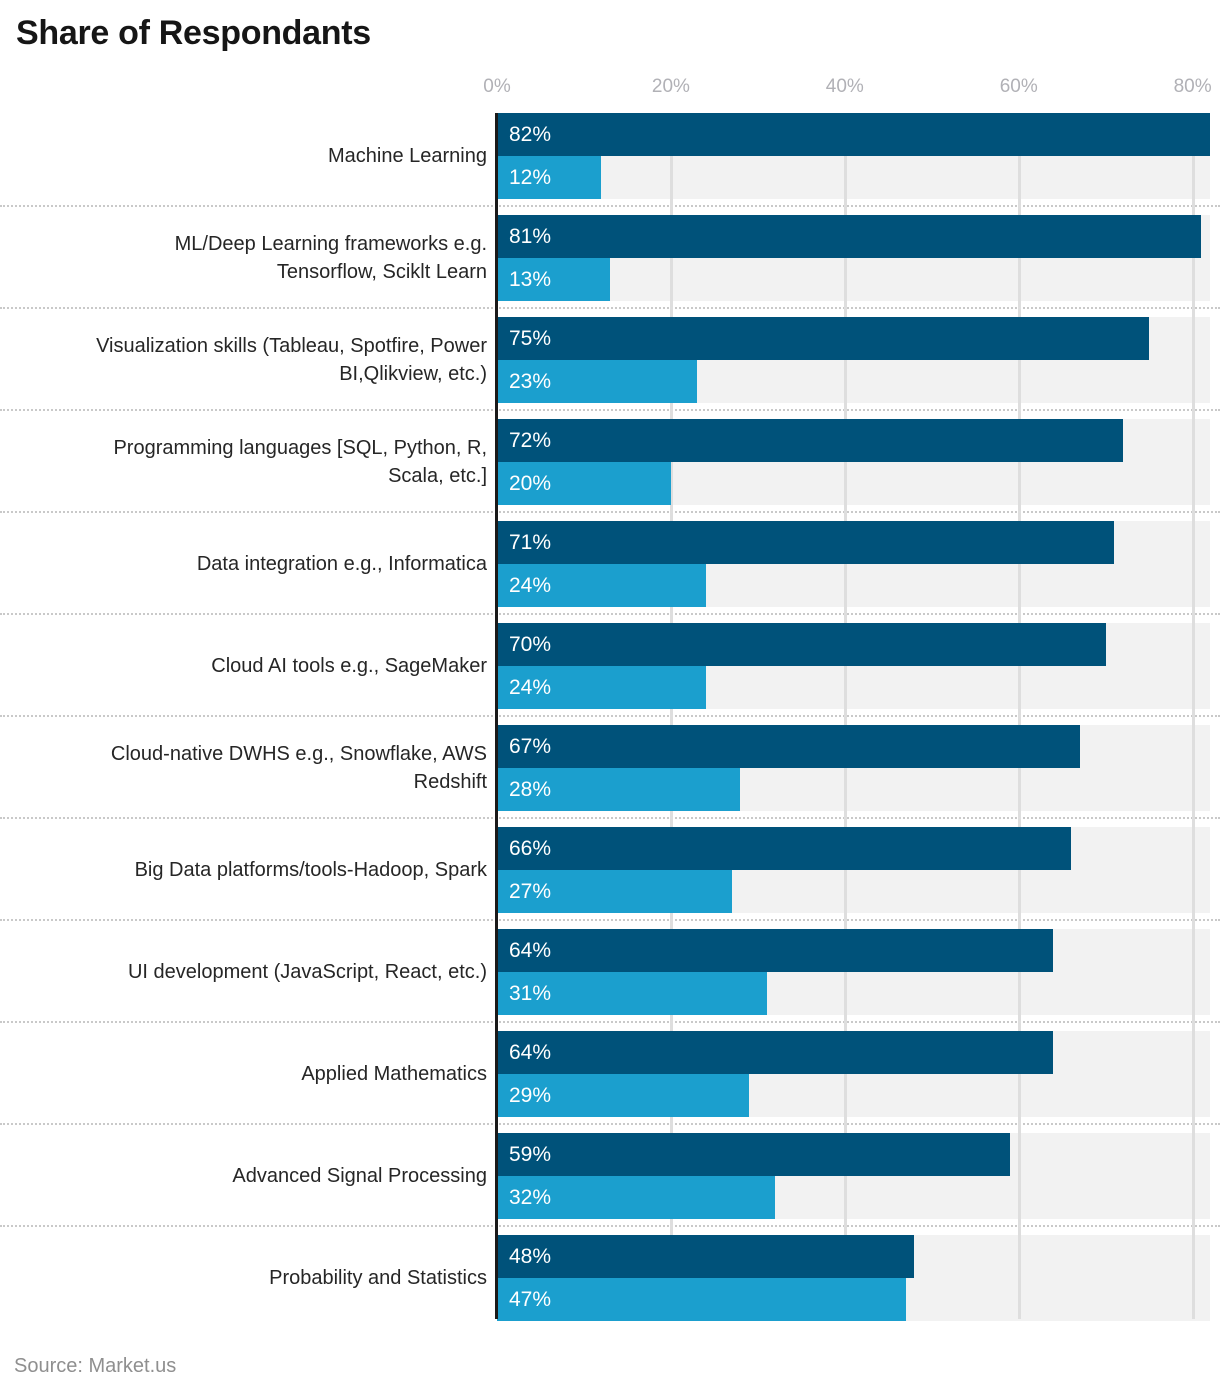 The width and height of the screenshot is (1220, 1394). What do you see at coordinates (530, 338) in the screenshot?
I see `bar-value-label: 75%` at bounding box center [530, 338].